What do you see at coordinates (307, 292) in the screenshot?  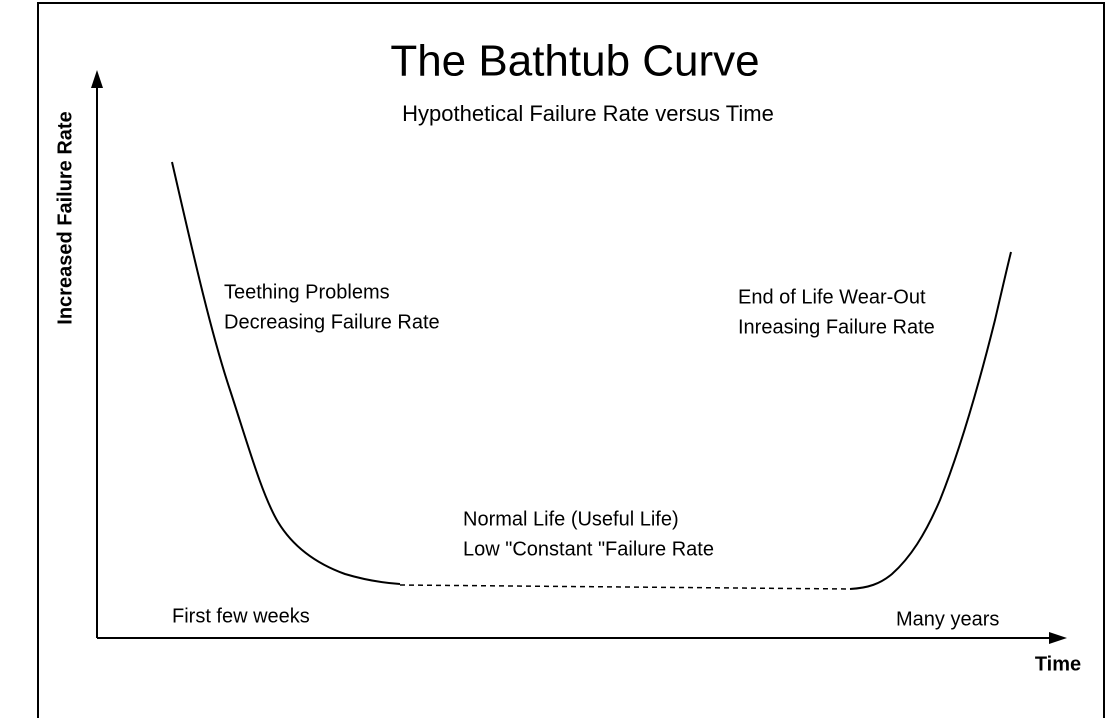 I see `annotation: Teething Problems` at bounding box center [307, 292].